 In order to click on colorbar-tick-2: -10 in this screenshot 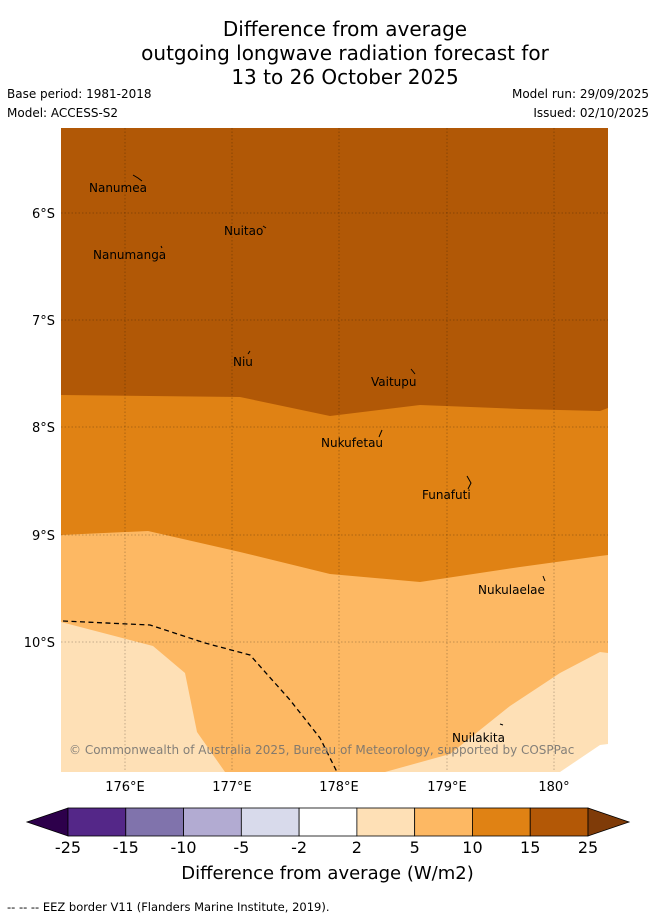, I will do `click(183, 847)`.